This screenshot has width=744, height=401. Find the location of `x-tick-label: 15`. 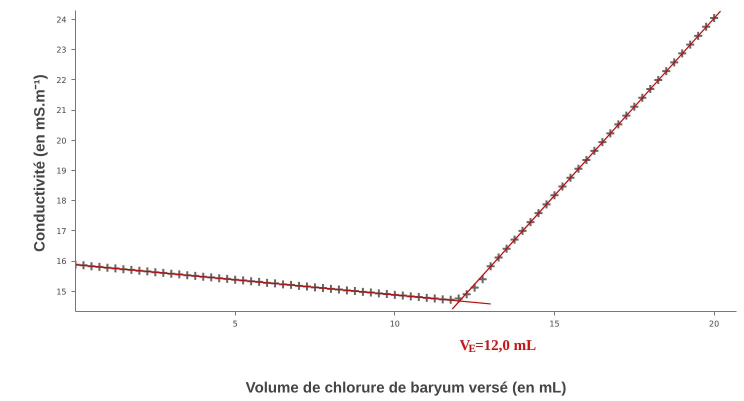

x-tick-label: 15 is located at coordinates (554, 324).